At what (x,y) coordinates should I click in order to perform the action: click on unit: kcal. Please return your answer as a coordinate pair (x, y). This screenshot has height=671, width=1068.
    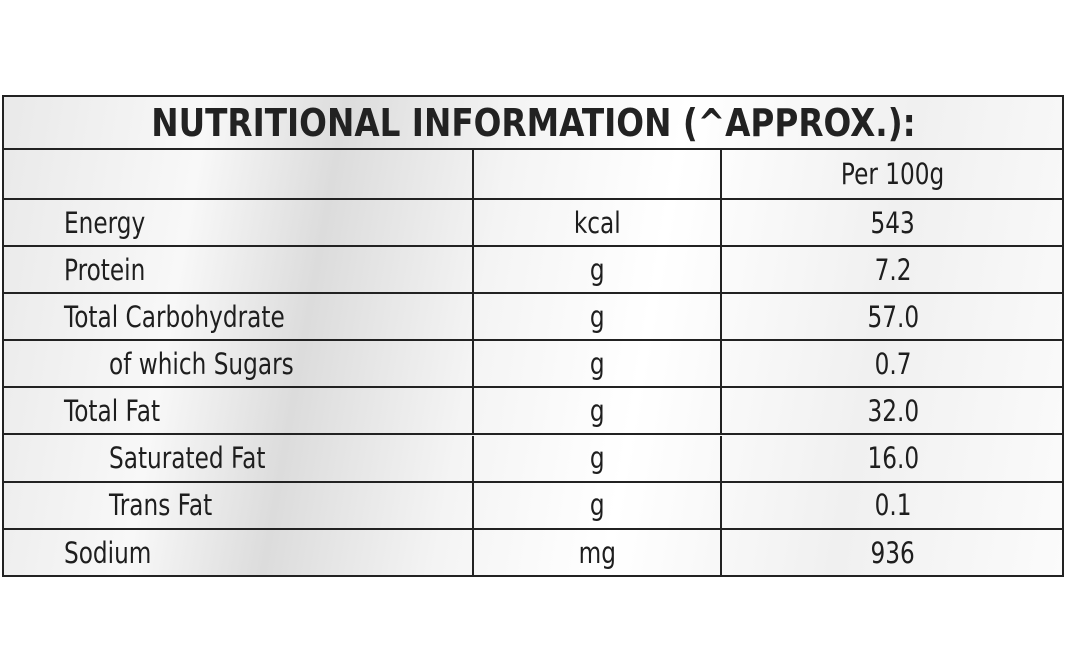
    Looking at the image, I should click on (597, 222).